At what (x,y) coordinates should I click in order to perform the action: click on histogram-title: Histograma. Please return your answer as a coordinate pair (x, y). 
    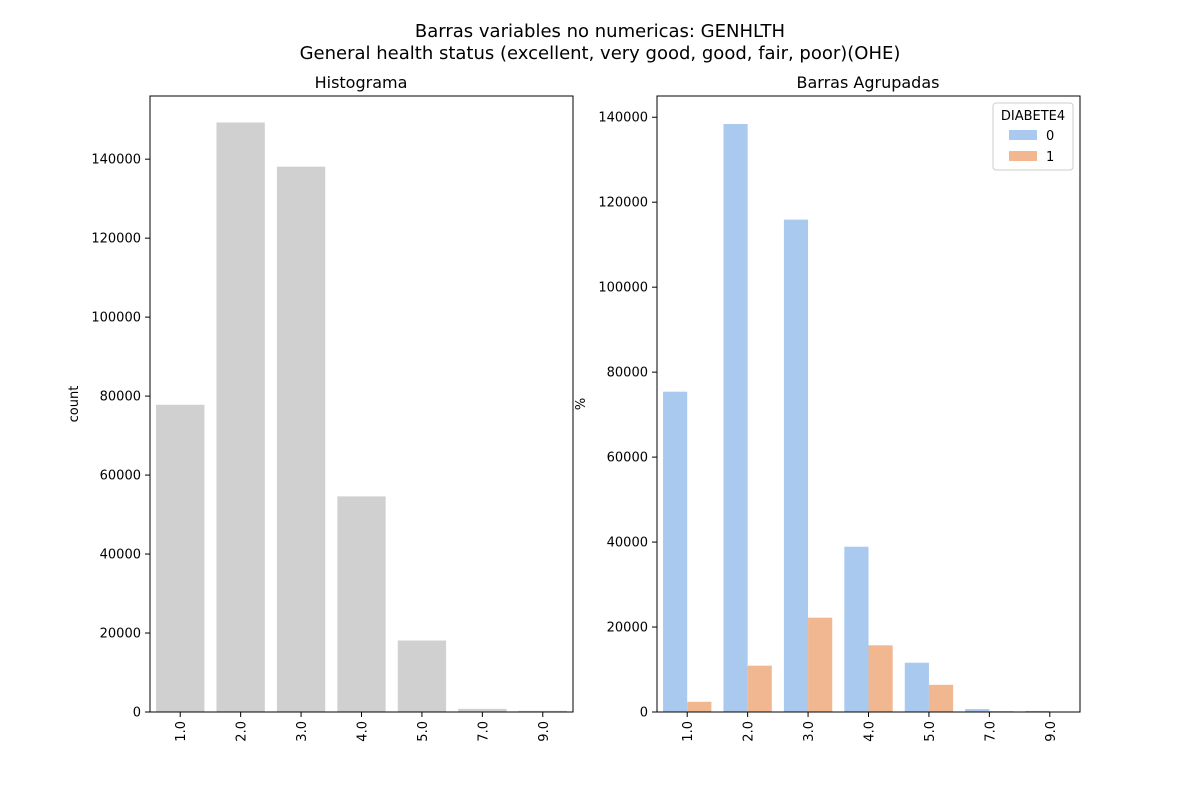
    Looking at the image, I should click on (361, 82).